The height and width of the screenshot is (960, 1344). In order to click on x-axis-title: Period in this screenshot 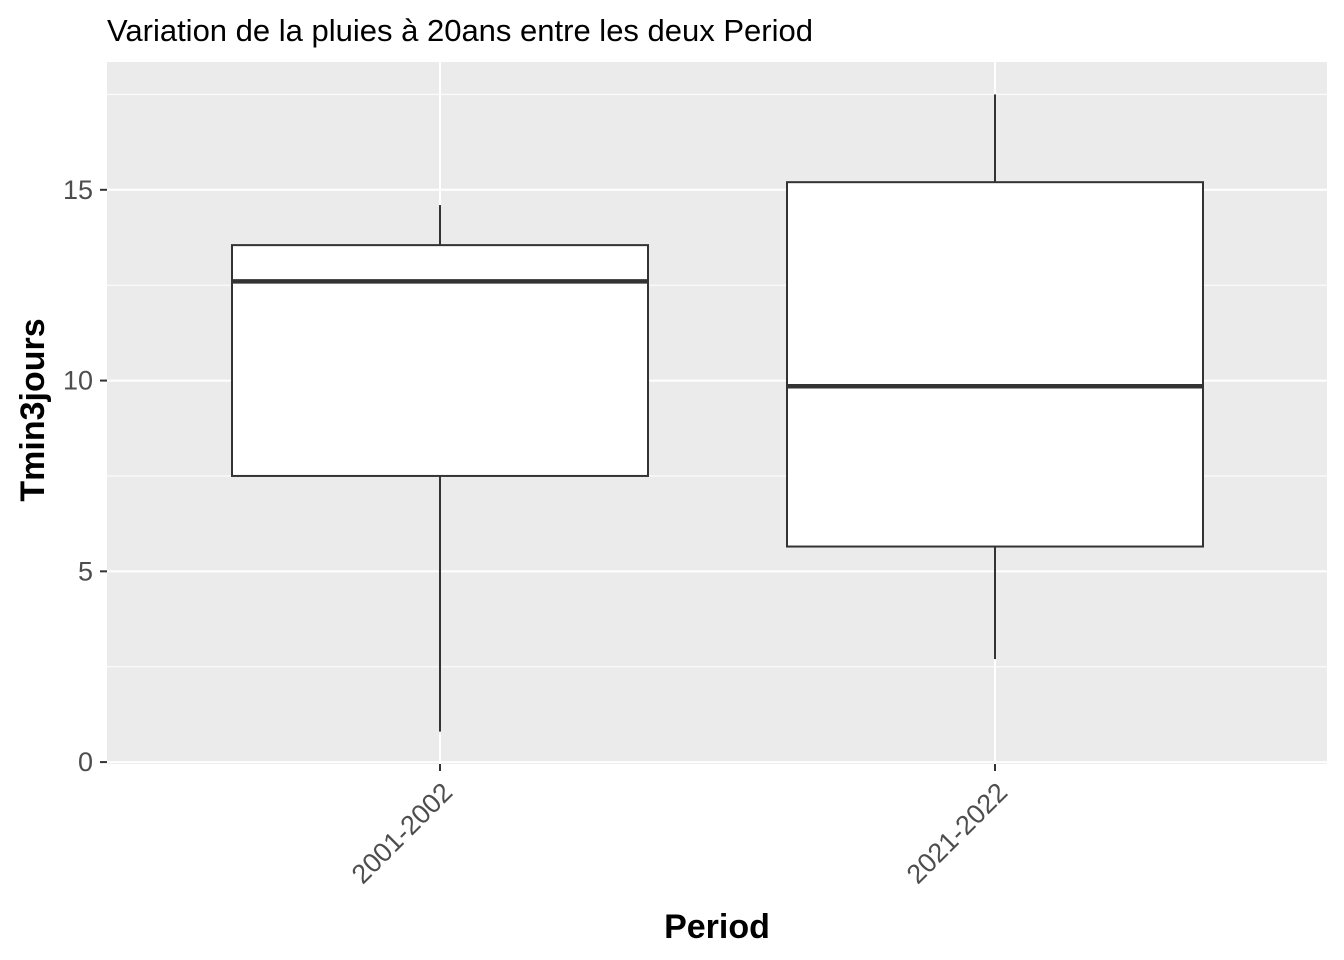, I will do `click(717, 927)`.